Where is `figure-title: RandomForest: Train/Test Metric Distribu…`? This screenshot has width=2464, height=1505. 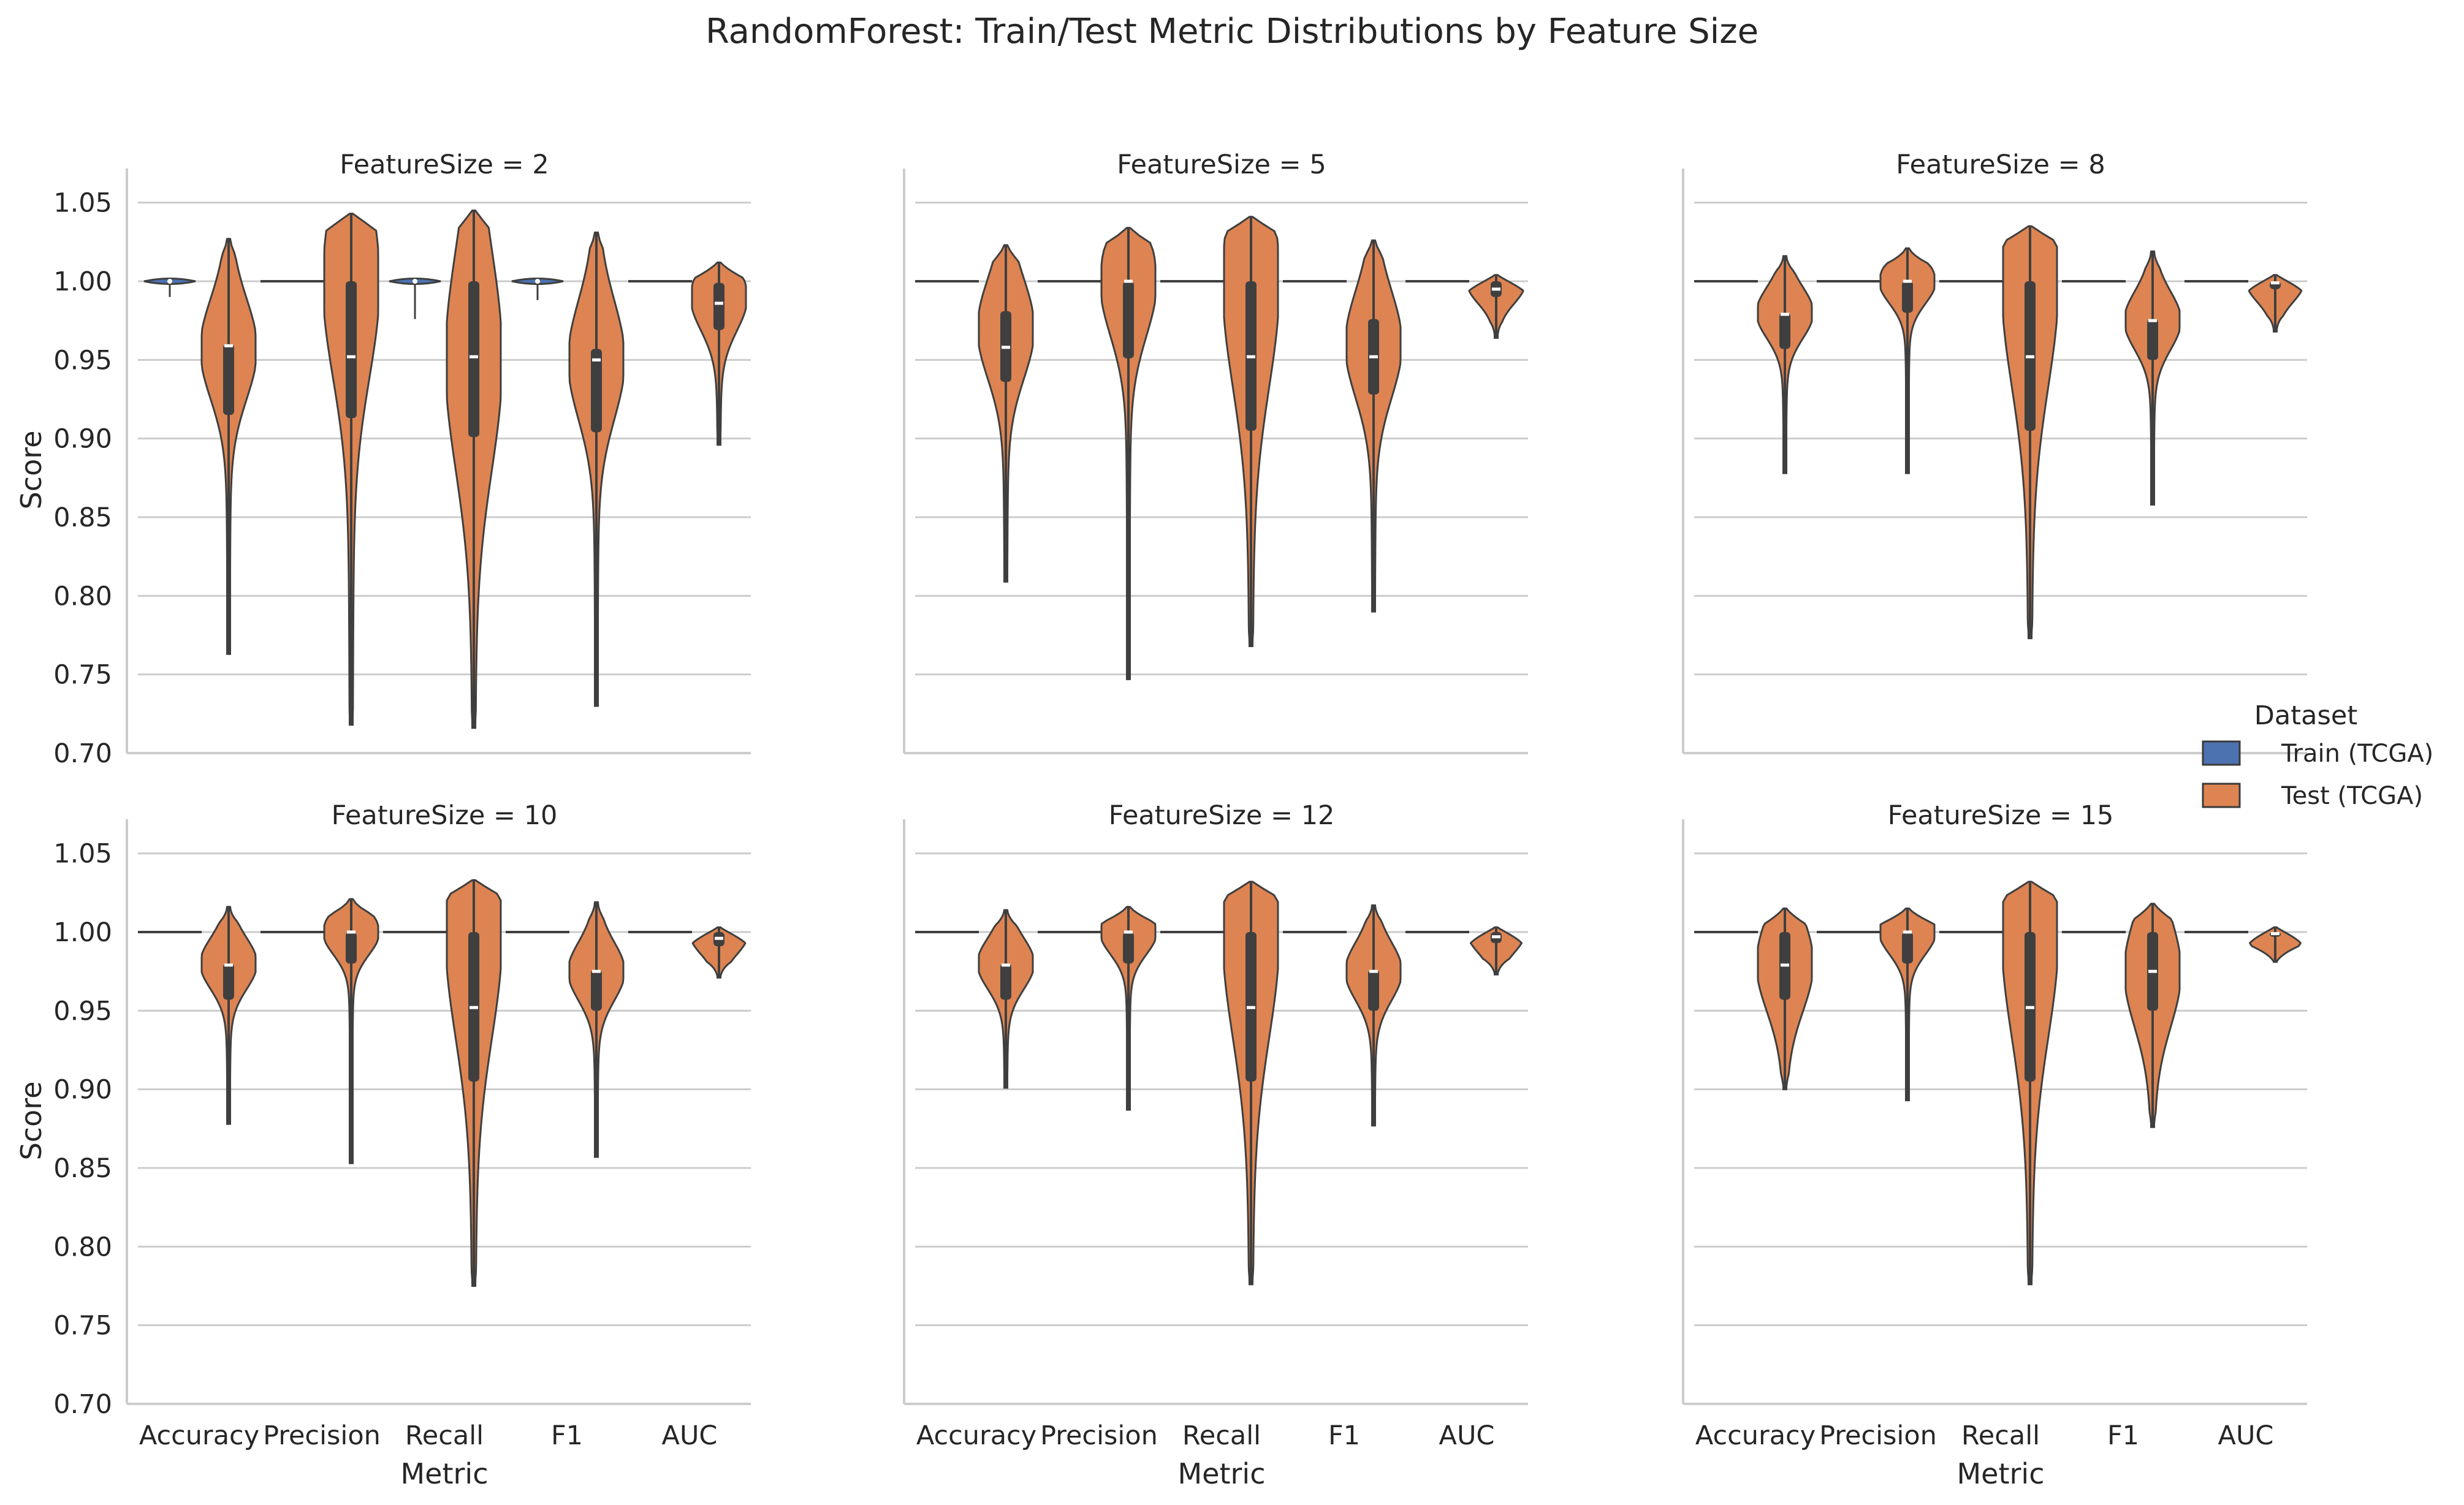 figure-title: RandomForest: Train/Test Metric Distribu… is located at coordinates (1232, 31).